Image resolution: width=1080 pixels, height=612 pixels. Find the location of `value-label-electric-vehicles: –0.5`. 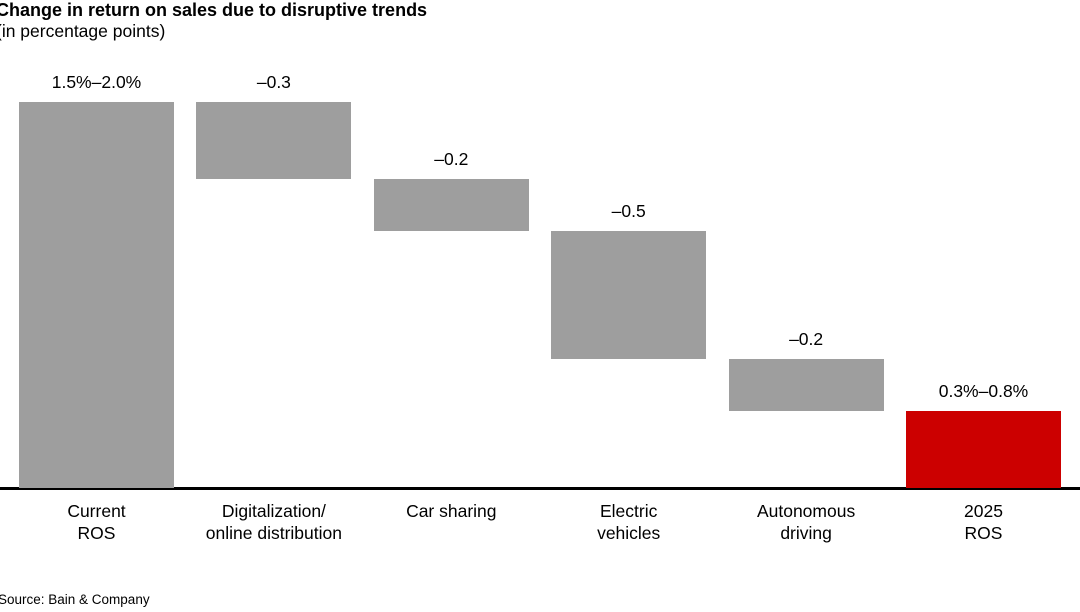

value-label-electric-vehicles: –0.5 is located at coordinates (628, 210).